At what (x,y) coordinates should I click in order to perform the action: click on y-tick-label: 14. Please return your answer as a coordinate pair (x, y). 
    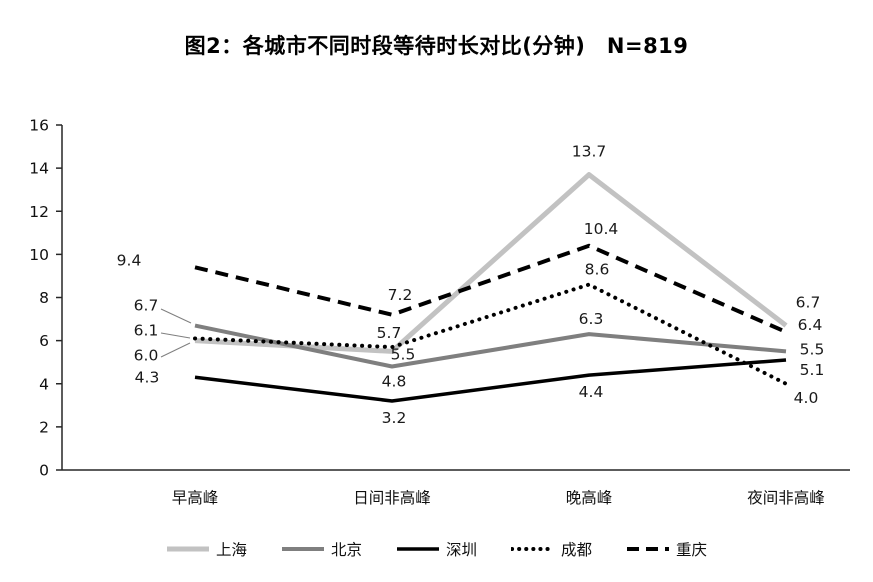
    Looking at the image, I should click on (39, 169).